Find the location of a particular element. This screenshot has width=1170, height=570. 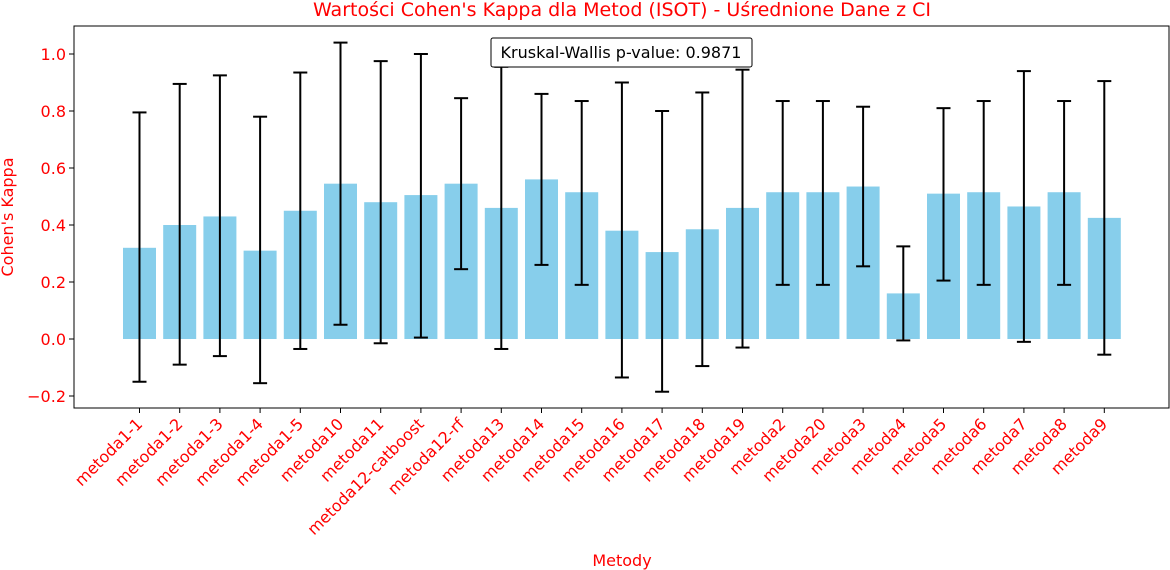

annotation-frame is located at coordinates (621, 52).